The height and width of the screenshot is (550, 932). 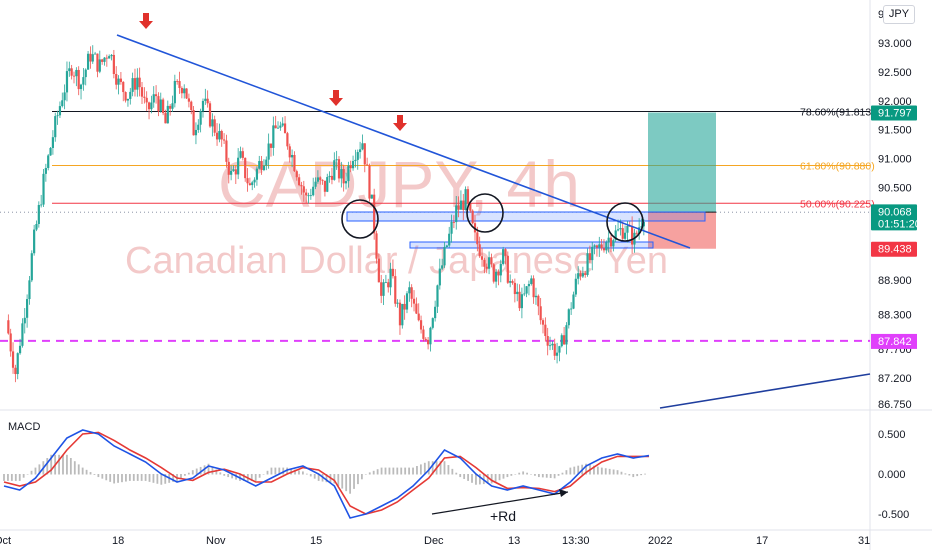 I want to click on macd-line, so click(x=326, y=474).